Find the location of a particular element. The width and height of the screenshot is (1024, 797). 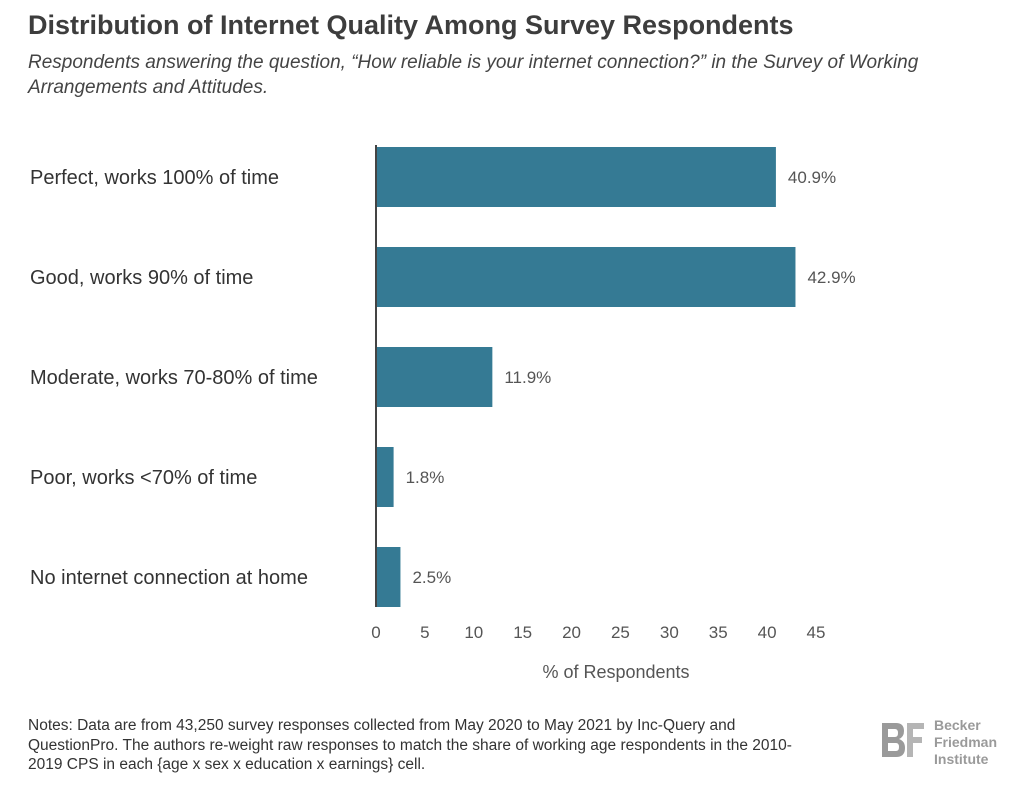

category-label: Moderate, works 70-80% of time is located at coordinates (174, 378).